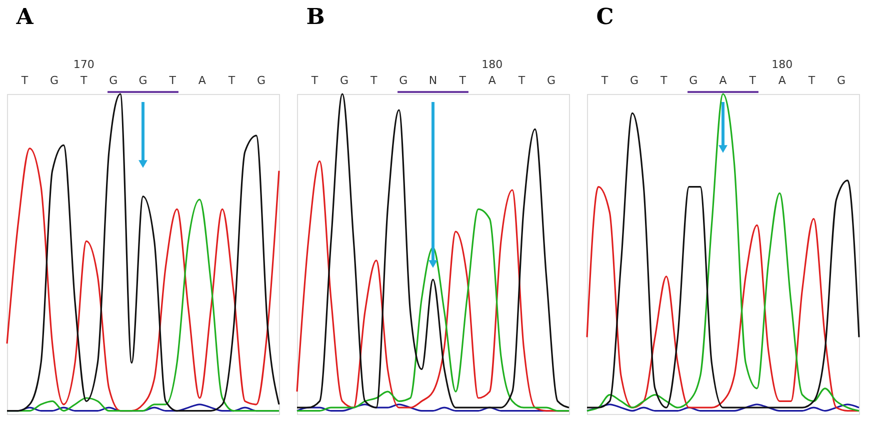 The height and width of the screenshot is (424, 896). What do you see at coordinates (315, 17) in the screenshot?
I see `chart-title: B` at bounding box center [315, 17].